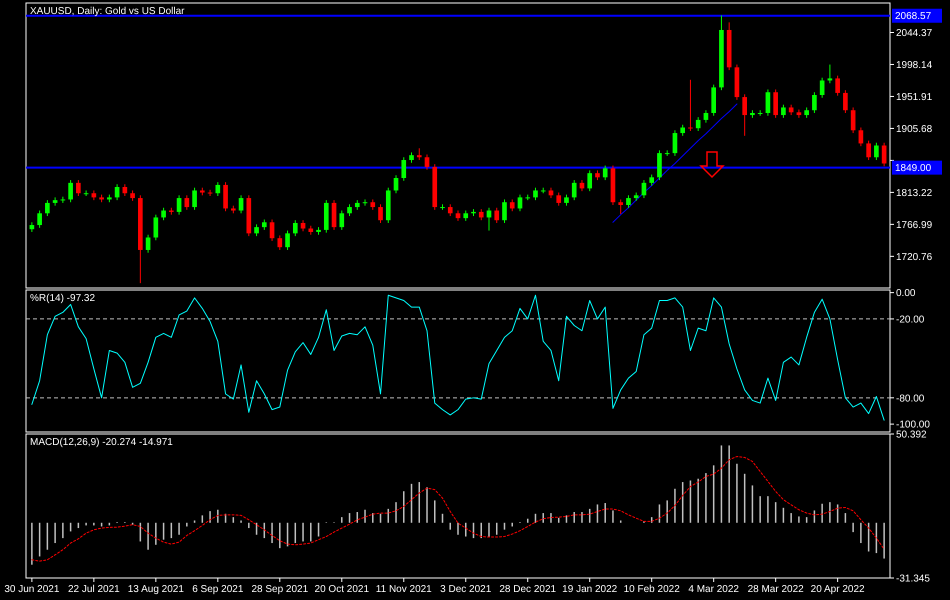 The image size is (950, 600). What do you see at coordinates (342, 589) in the screenshot?
I see `x-tick-label: 20 Oct 2021` at bounding box center [342, 589].